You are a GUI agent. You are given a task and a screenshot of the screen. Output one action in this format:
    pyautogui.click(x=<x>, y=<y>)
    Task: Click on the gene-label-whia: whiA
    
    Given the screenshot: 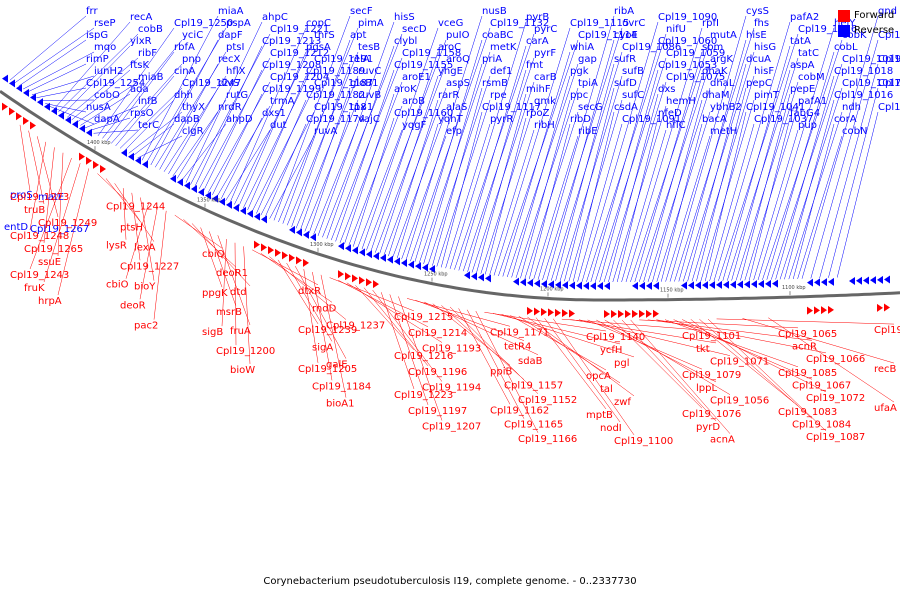 What is the action you would take?
    pyautogui.click(x=582, y=47)
    